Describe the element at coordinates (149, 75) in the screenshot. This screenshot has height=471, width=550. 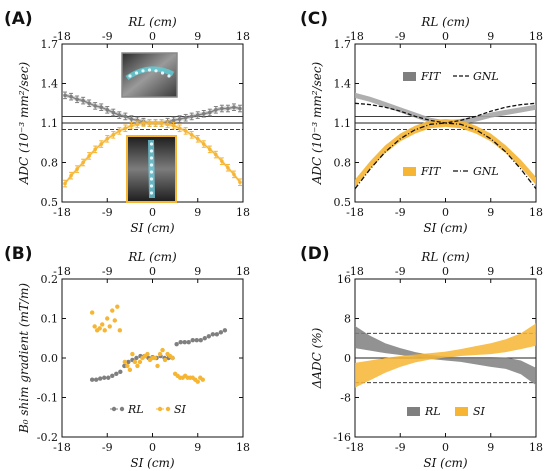
I see `mri-sagittal-image` at that location.